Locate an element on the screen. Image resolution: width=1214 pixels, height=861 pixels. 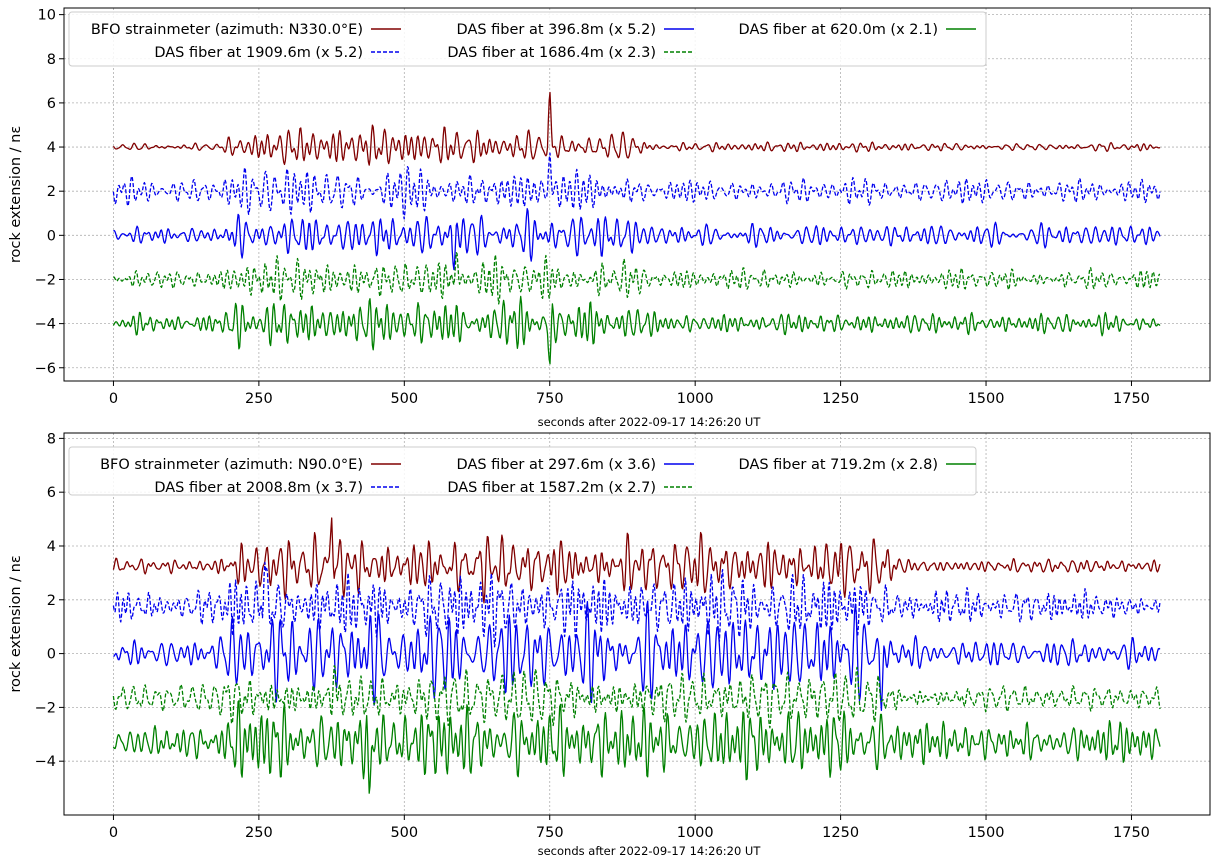
y-tick-label: 10 is located at coordinates (47, 16).